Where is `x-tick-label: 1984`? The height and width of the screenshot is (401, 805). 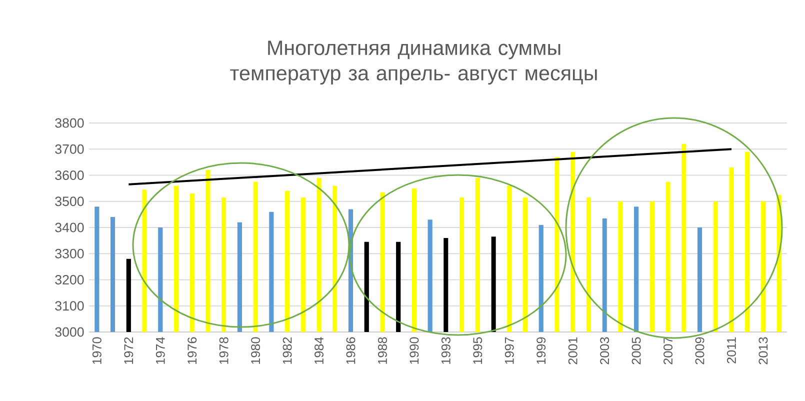 x-tick-label: 1984 is located at coordinates (319, 350).